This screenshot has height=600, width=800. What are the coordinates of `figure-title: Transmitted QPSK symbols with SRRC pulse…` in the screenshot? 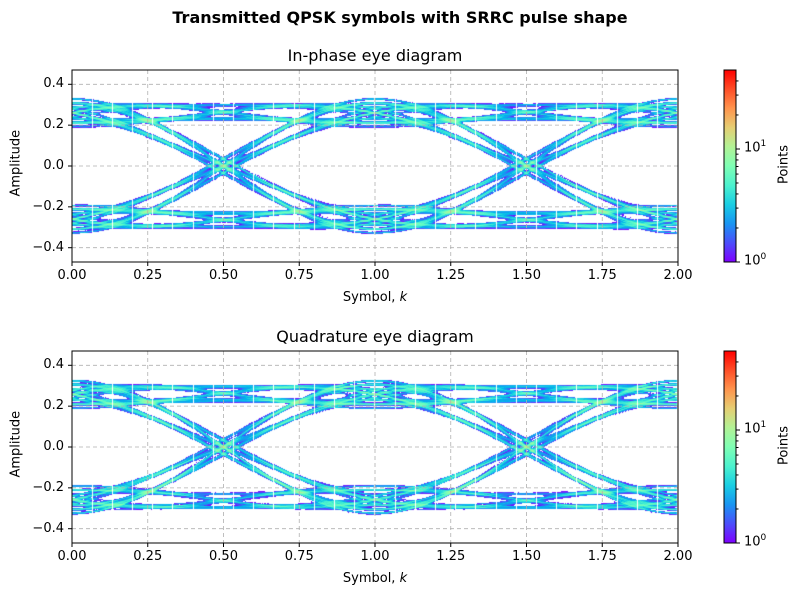 It's located at (400, 17).